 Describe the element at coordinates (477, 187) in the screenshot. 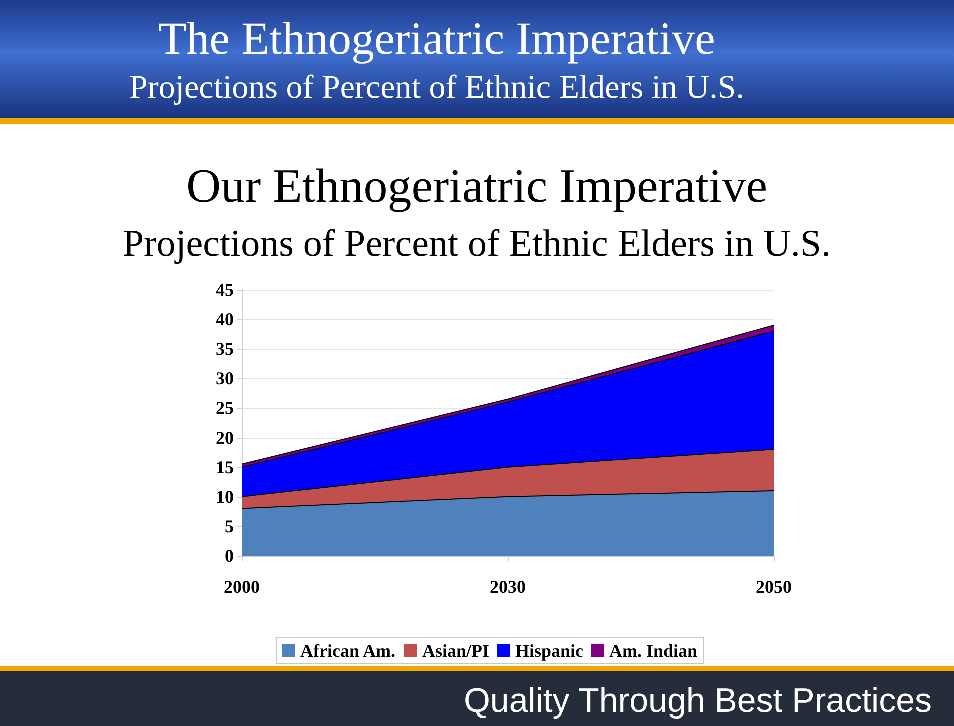

I see `chart-title: Our Ethnogeriatric Imperative` at that location.